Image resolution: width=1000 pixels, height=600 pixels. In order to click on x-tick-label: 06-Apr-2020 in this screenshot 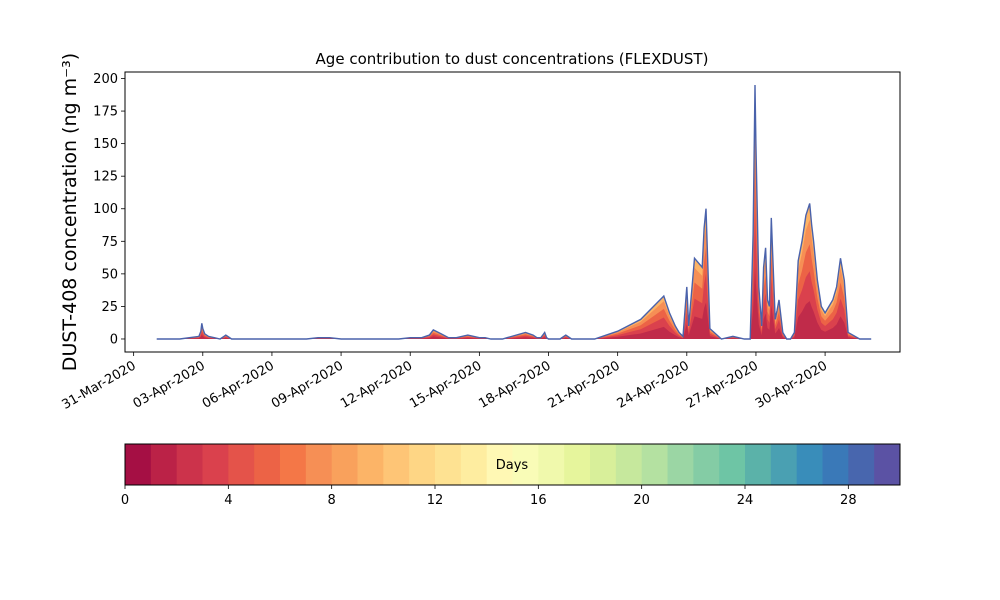, I will do `click(238, 384)`.